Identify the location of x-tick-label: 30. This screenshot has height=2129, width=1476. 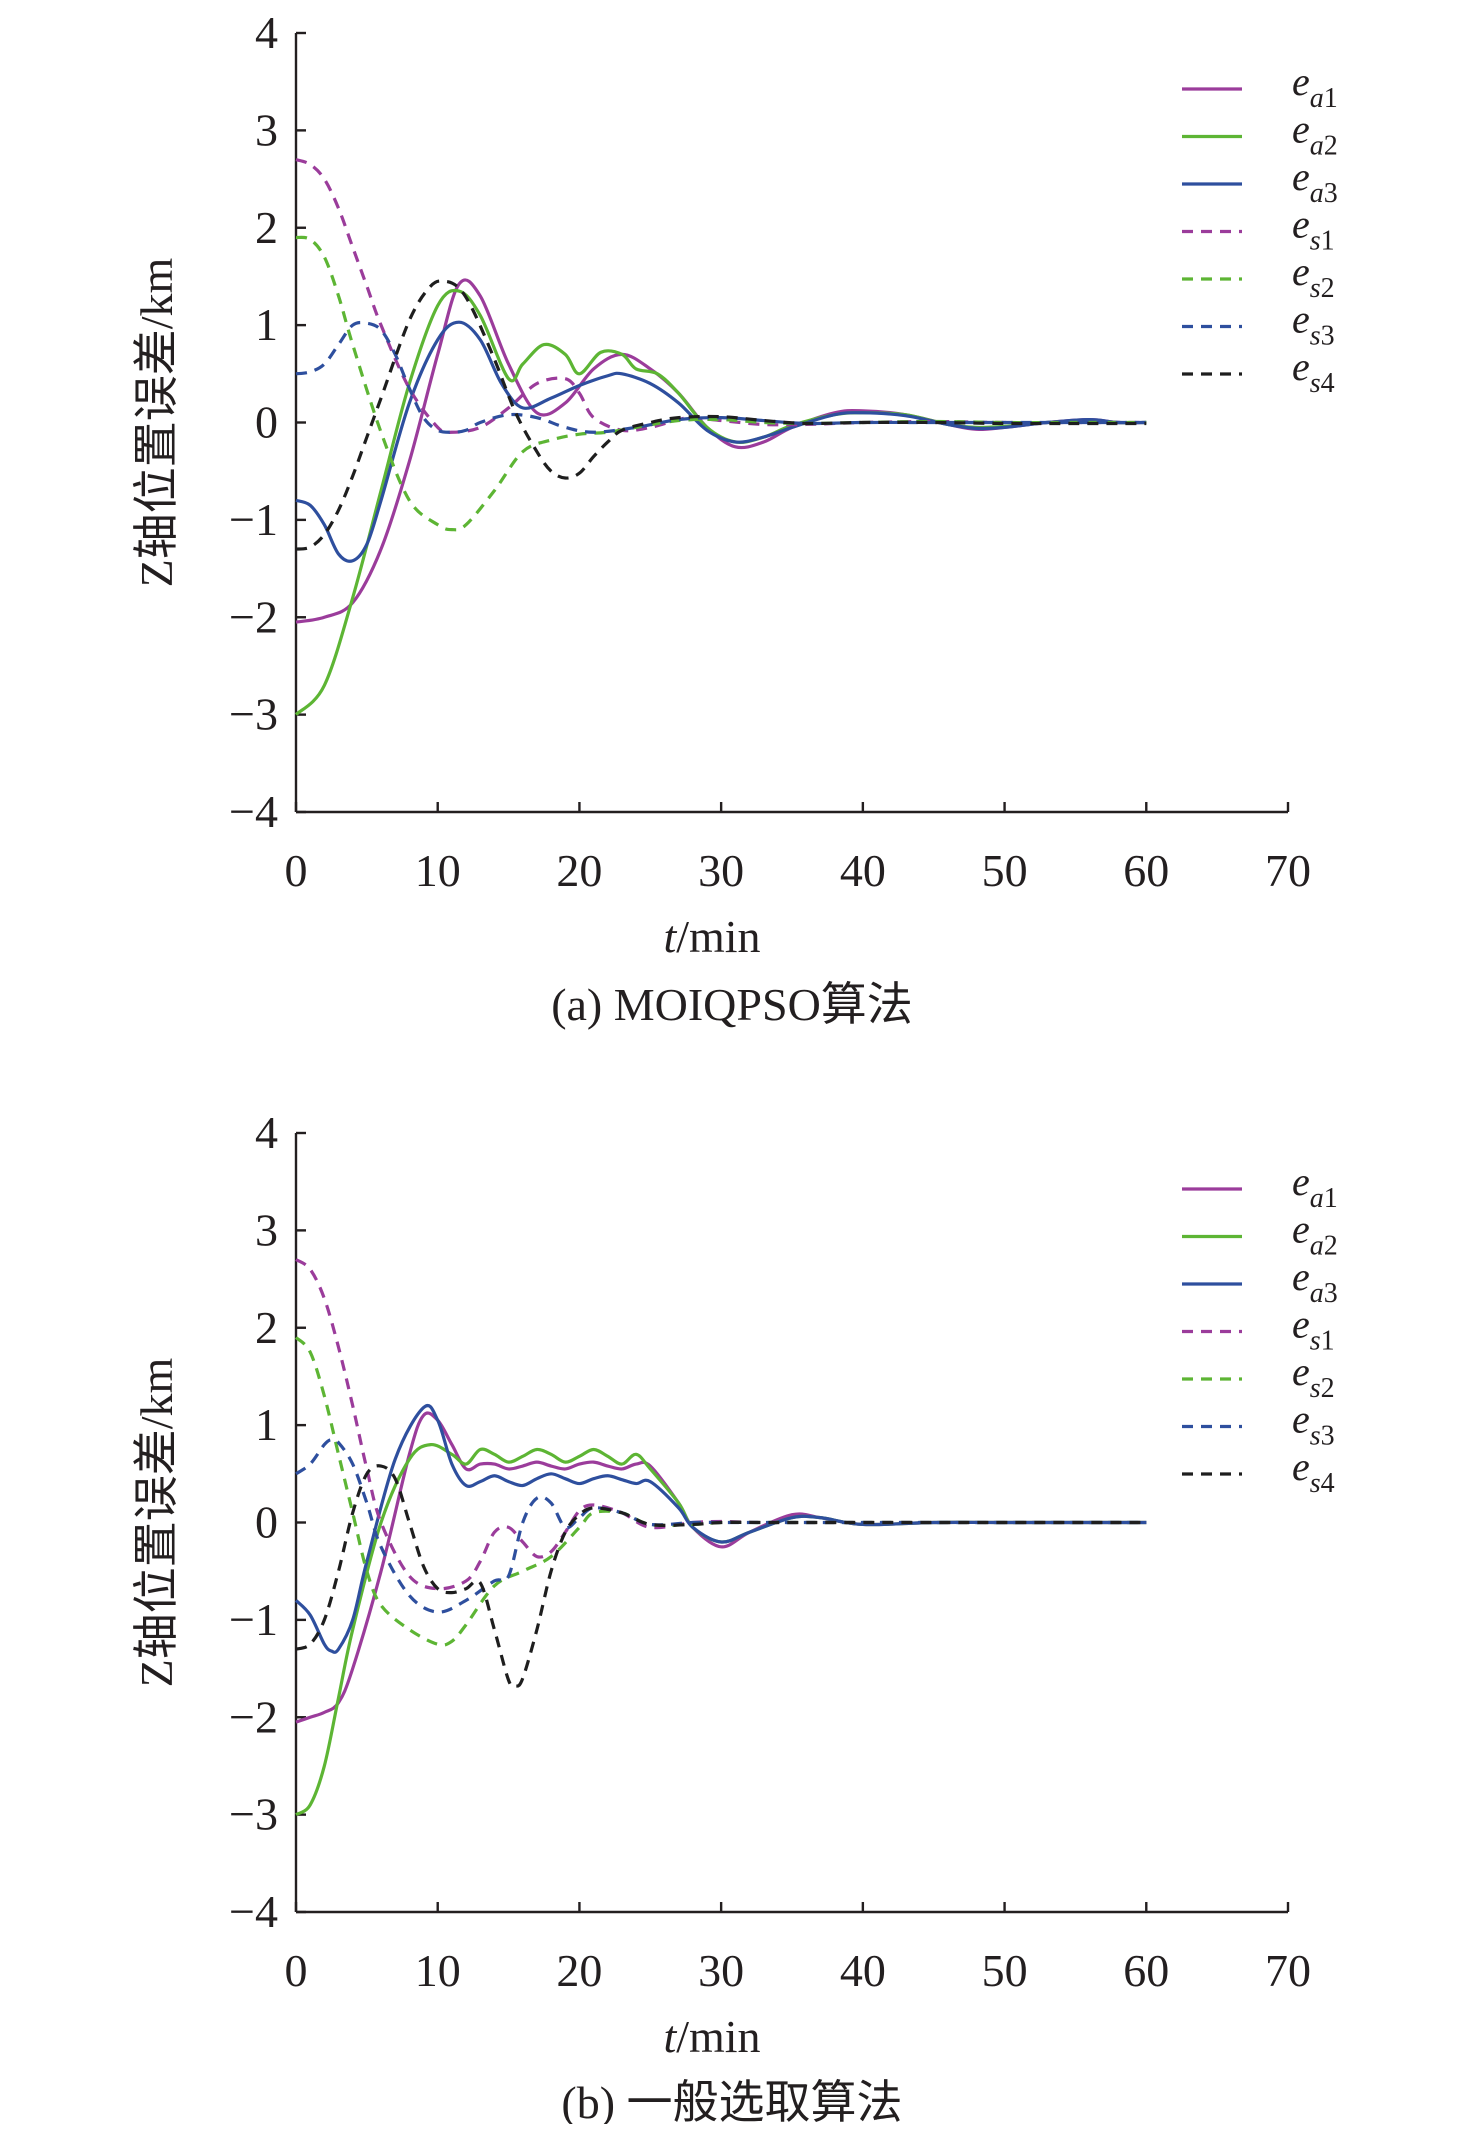
(721, 870).